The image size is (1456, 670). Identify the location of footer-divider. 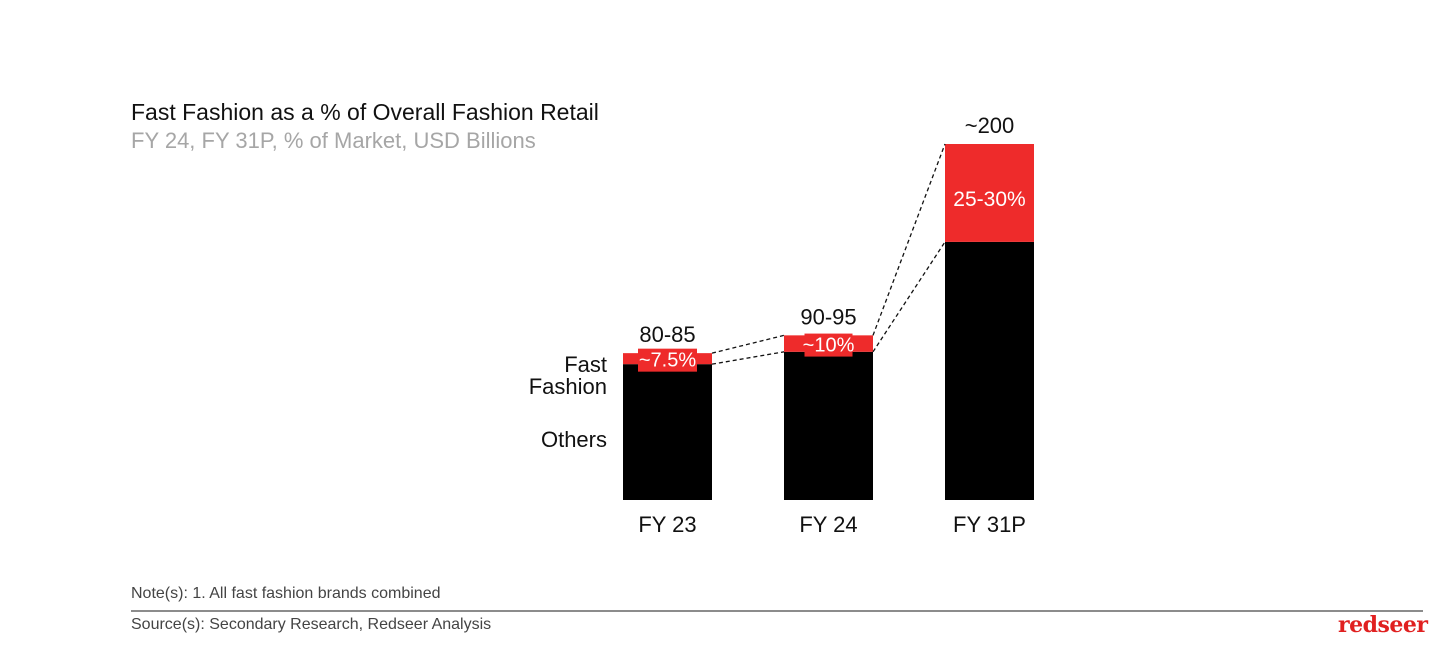
(777, 611).